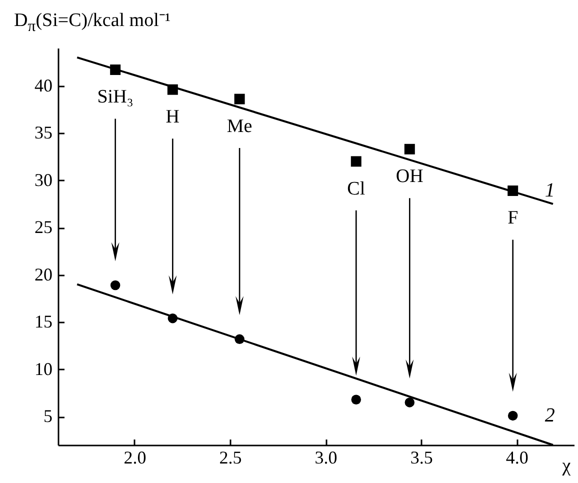  I want to click on y-tick-label: 5, so click(48, 416).